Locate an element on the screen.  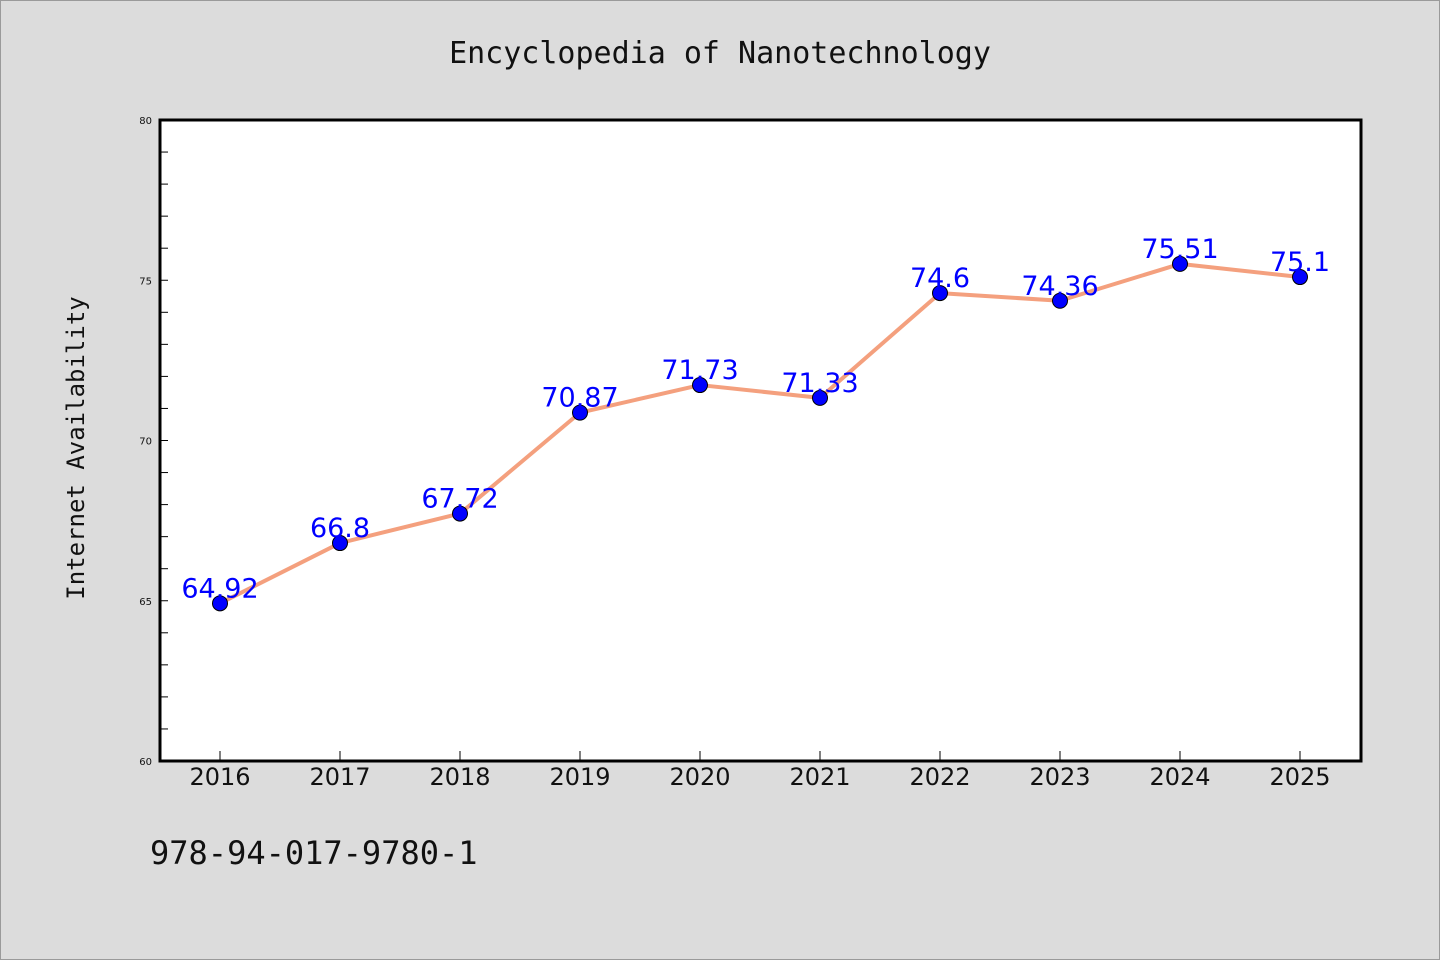
x-tick-label: 2019 is located at coordinates (579, 777).